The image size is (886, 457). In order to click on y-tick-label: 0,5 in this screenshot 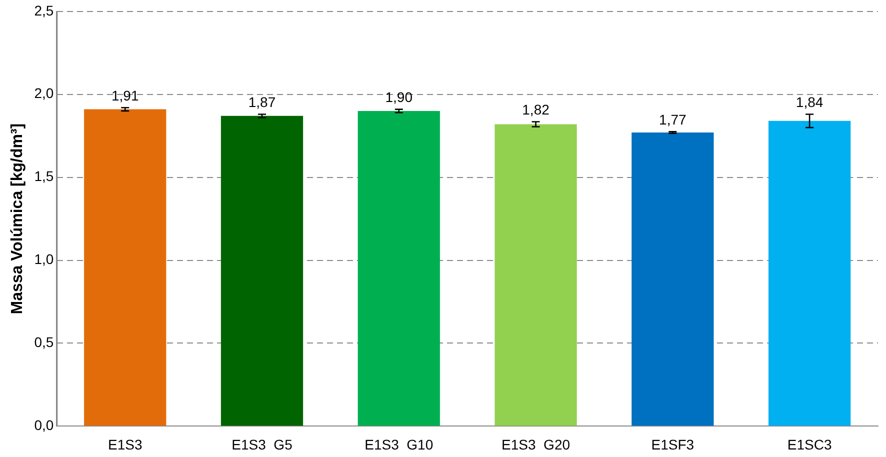, I will do `click(44, 342)`.